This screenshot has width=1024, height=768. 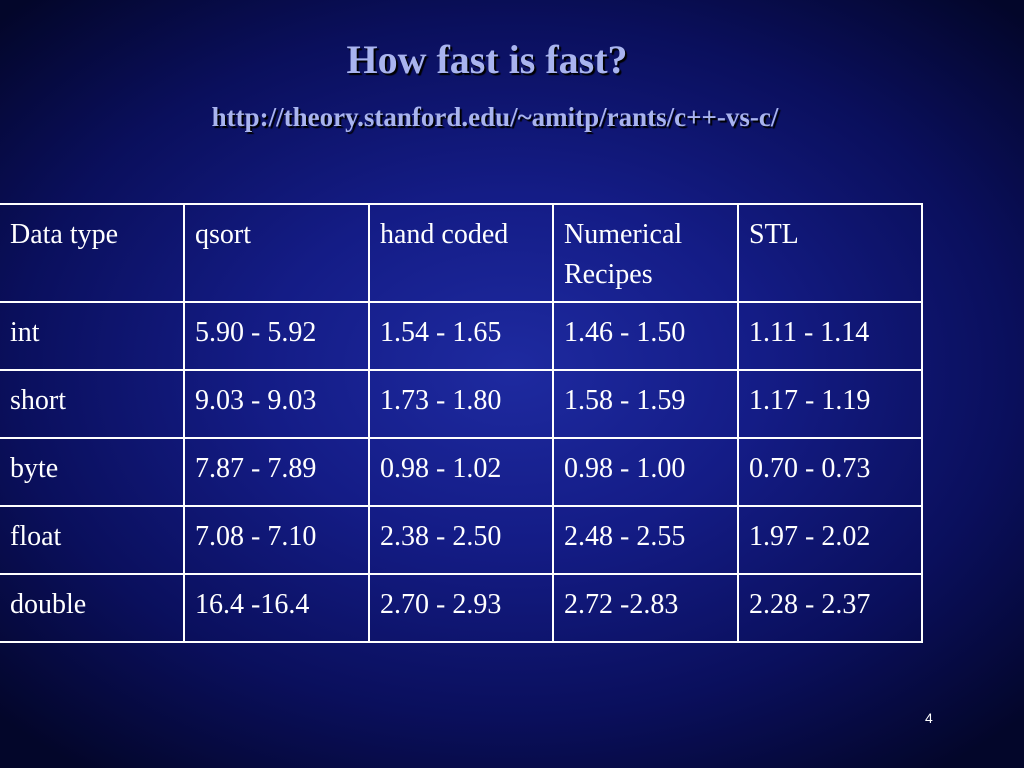 What do you see at coordinates (276, 253) in the screenshot?
I see `table-header-cell: qsort` at bounding box center [276, 253].